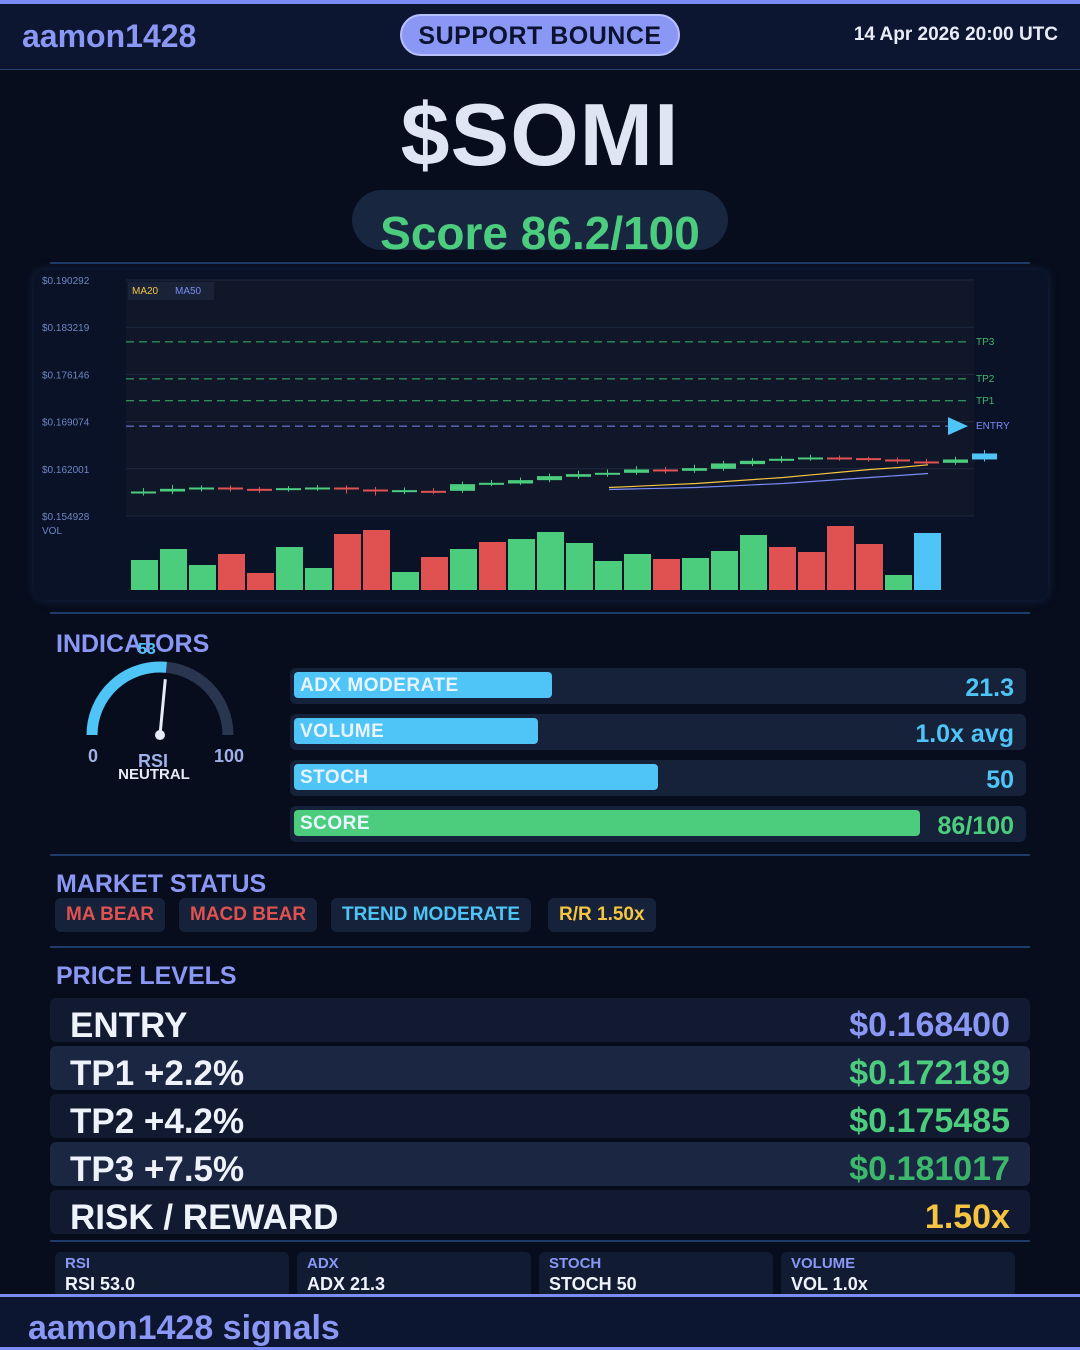 This screenshot has height=1350, width=1080. What do you see at coordinates (431, 915) in the screenshot?
I see `status-chip: TREND MODERATE` at bounding box center [431, 915].